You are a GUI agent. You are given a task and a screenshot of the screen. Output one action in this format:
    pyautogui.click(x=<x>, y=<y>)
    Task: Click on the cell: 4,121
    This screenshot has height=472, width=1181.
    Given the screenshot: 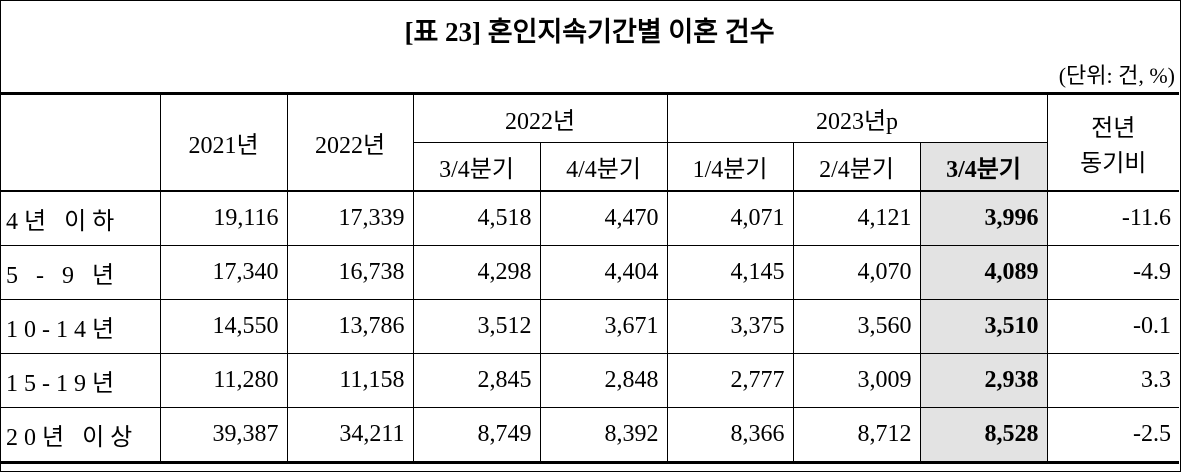 What is the action you would take?
    pyautogui.click(x=856, y=218)
    